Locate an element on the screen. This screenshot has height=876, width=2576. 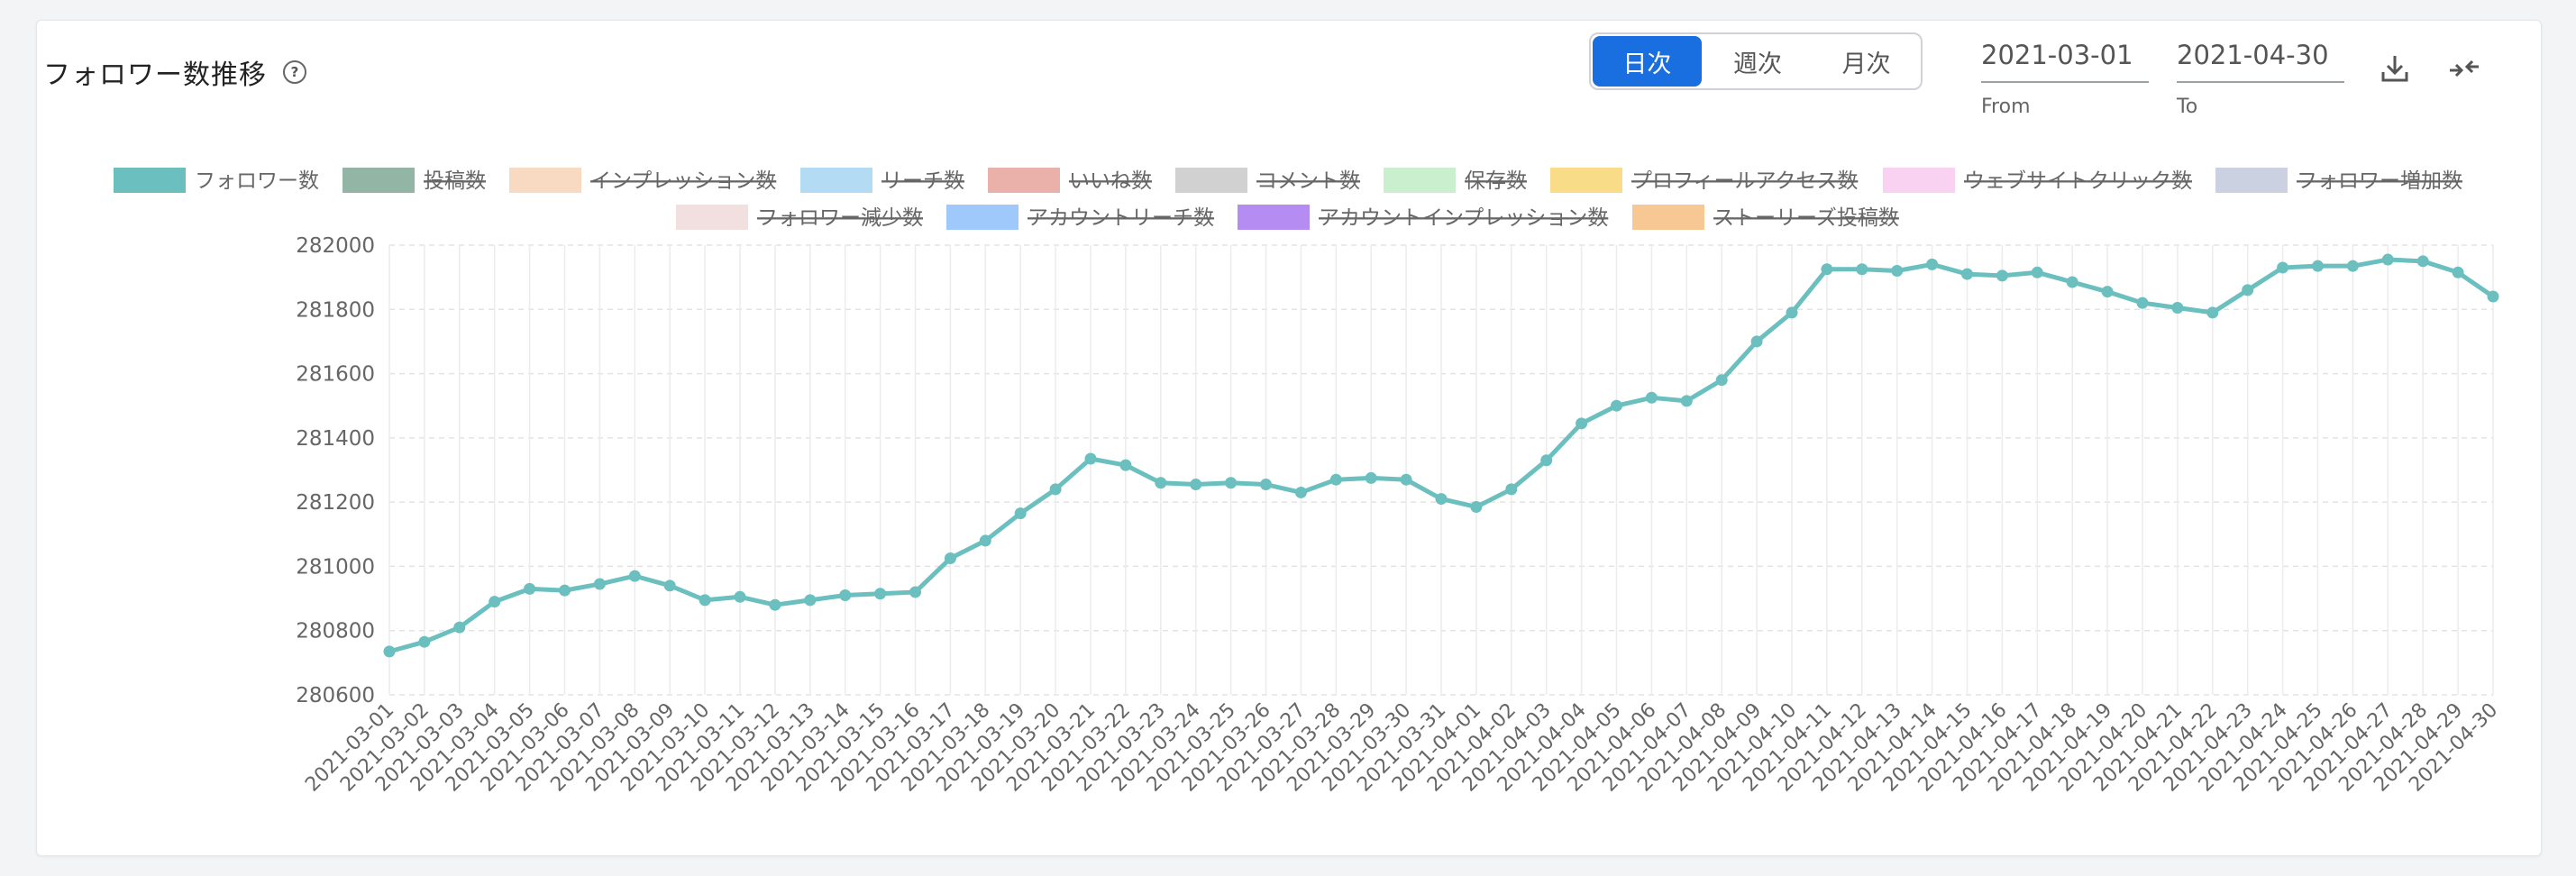
legend-item: コメント数 is located at coordinates (1267, 180).